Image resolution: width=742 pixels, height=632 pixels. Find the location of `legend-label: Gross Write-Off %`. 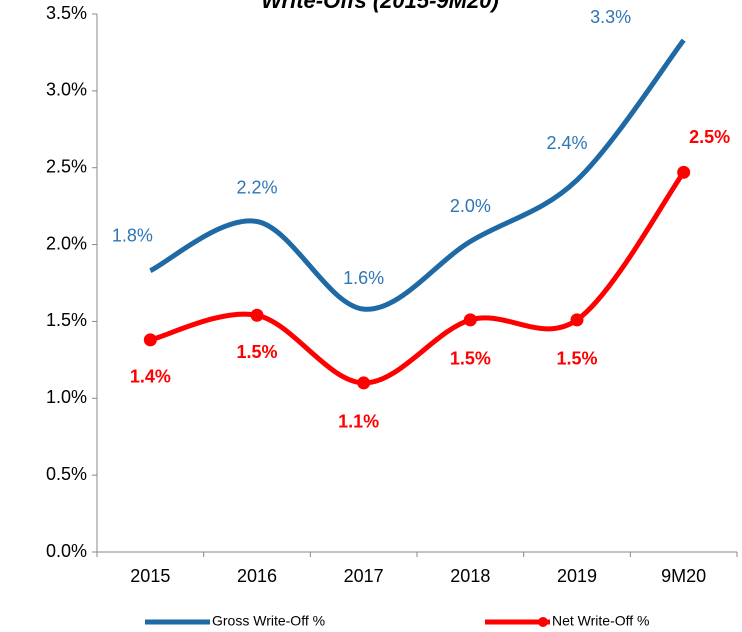

legend-label: Gross Write-Off % is located at coordinates (268, 621).